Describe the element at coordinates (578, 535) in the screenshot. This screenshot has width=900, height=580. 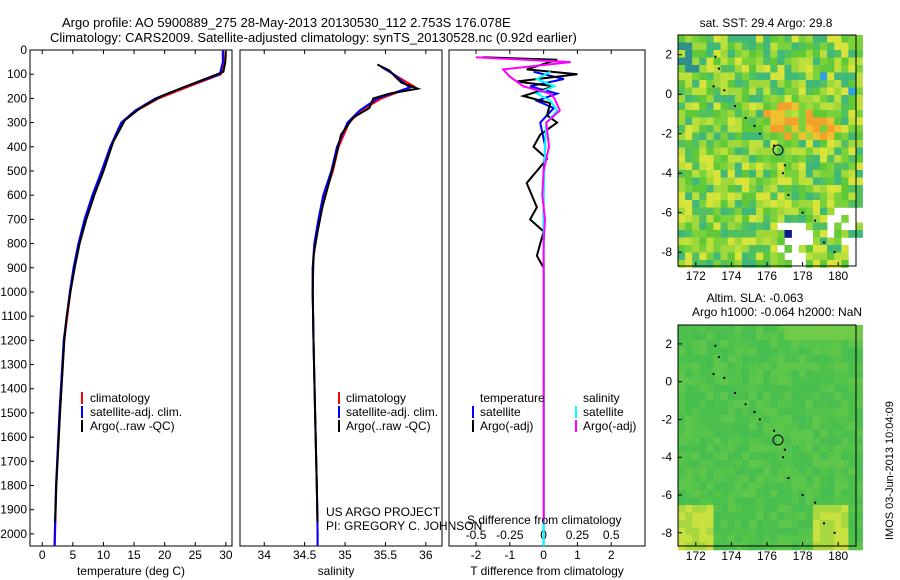
I see `s-diff-tick-label: 0.25` at that location.